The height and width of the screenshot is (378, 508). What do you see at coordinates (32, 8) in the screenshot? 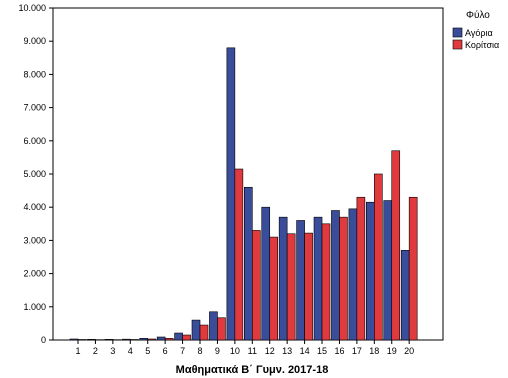
I see `y-tick-label: 10.000` at bounding box center [32, 8].